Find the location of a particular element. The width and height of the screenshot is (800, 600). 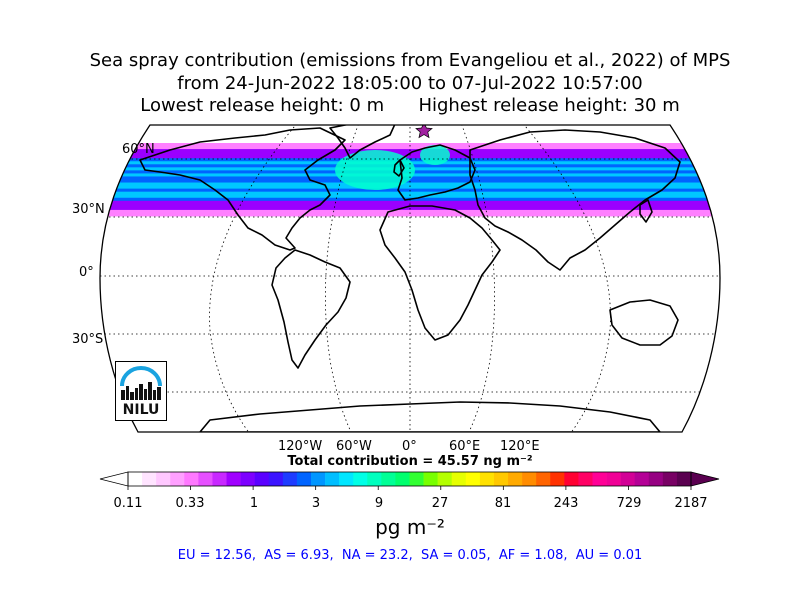

lon-label-60e: 60°E is located at coordinates (465, 446).